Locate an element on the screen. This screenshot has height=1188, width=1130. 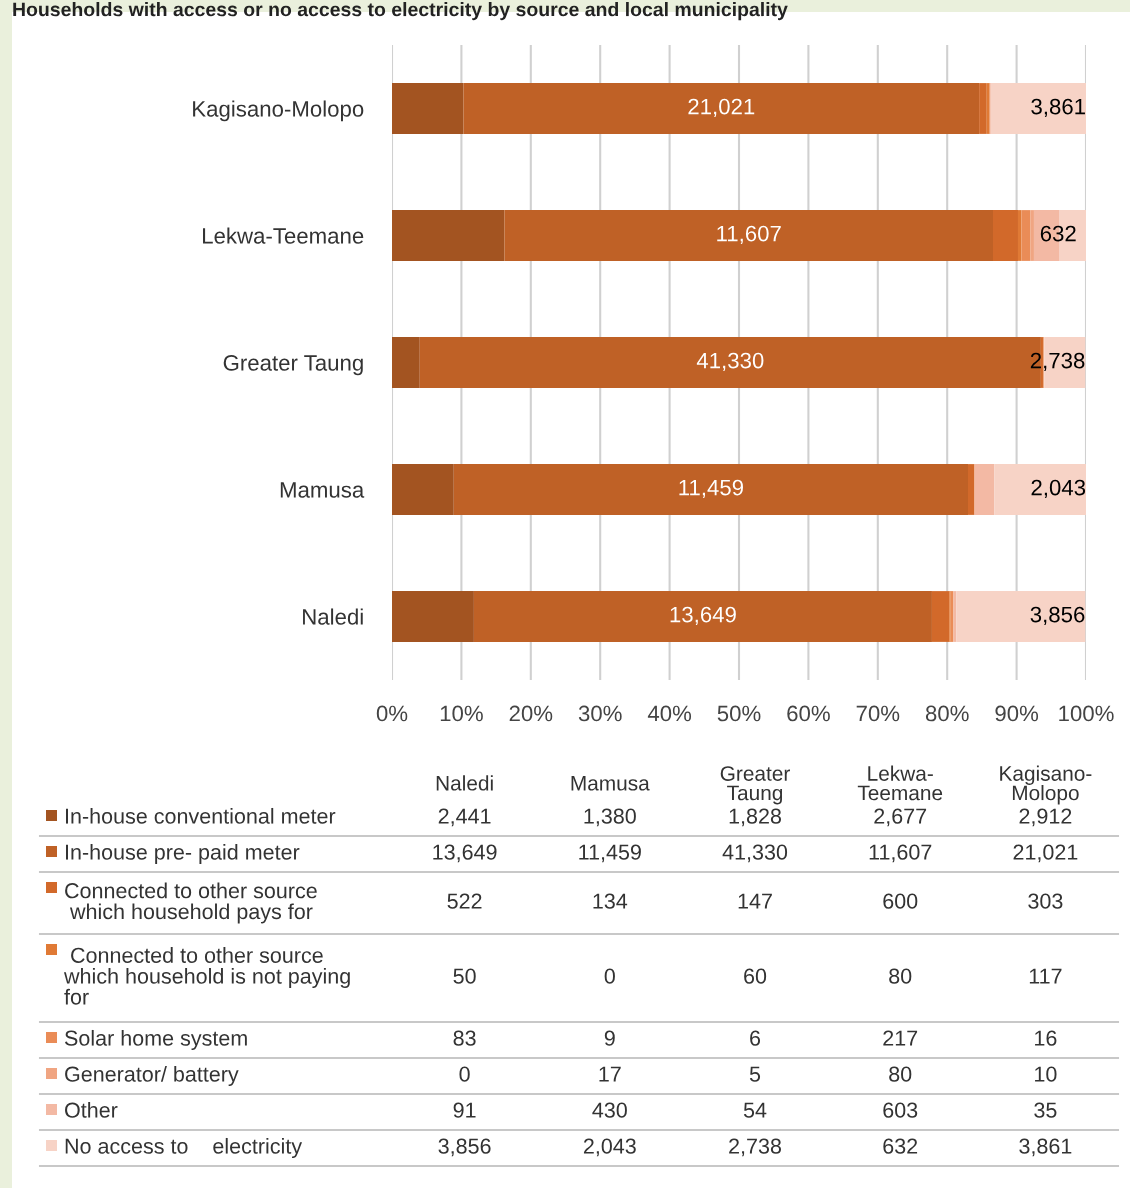
legend-label: Other is located at coordinates (91, 1109).